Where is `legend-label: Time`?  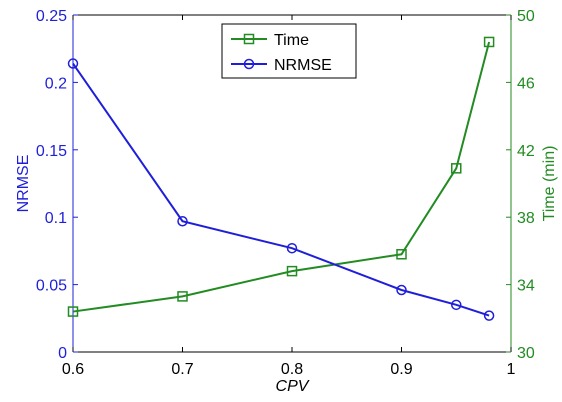
legend-label: Time is located at coordinates (291, 40).